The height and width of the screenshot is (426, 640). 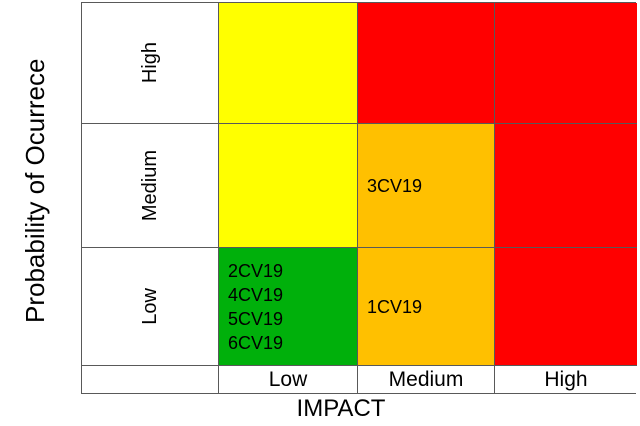 I want to click on risk-item: 2CV19, so click(x=256, y=270).